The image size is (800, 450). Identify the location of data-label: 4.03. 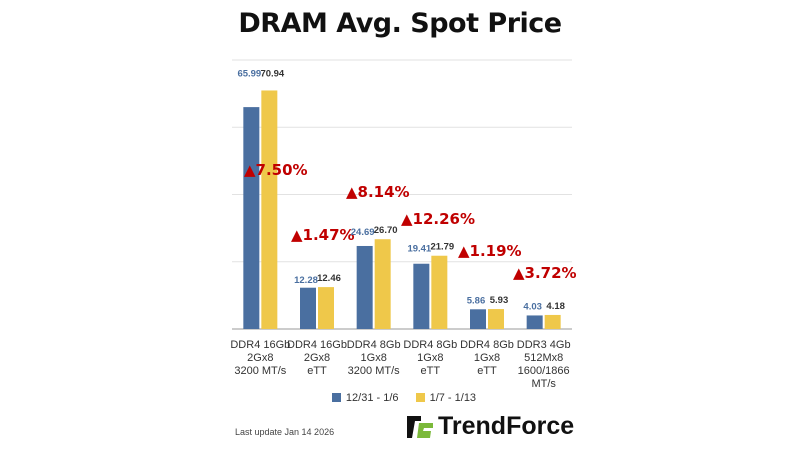
(532, 306).